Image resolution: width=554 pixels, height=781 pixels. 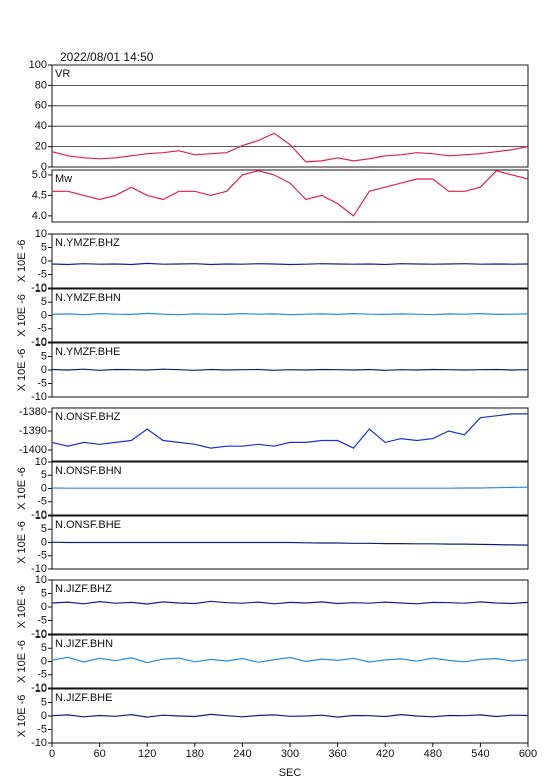 What do you see at coordinates (242, 754) in the screenshot?
I see `x-tick-label: 240` at bounding box center [242, 754].